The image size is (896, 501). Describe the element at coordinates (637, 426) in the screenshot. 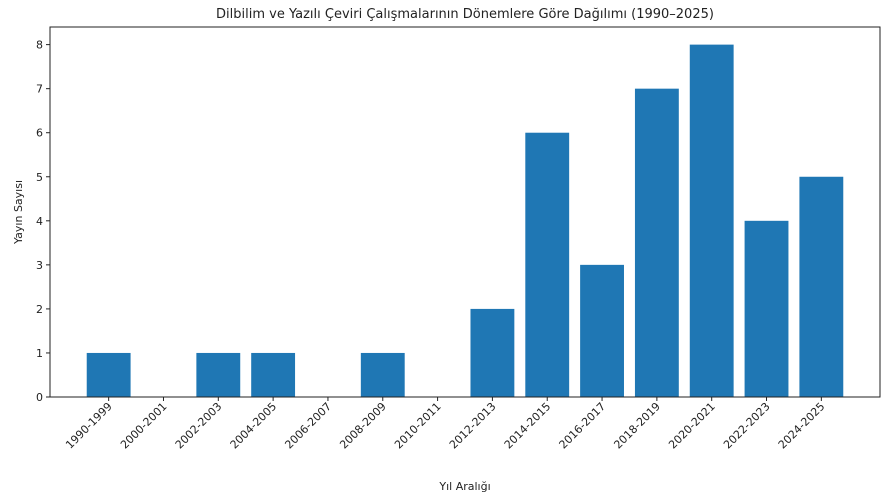

I see `x-tick-label: 2018-2019` at that location.